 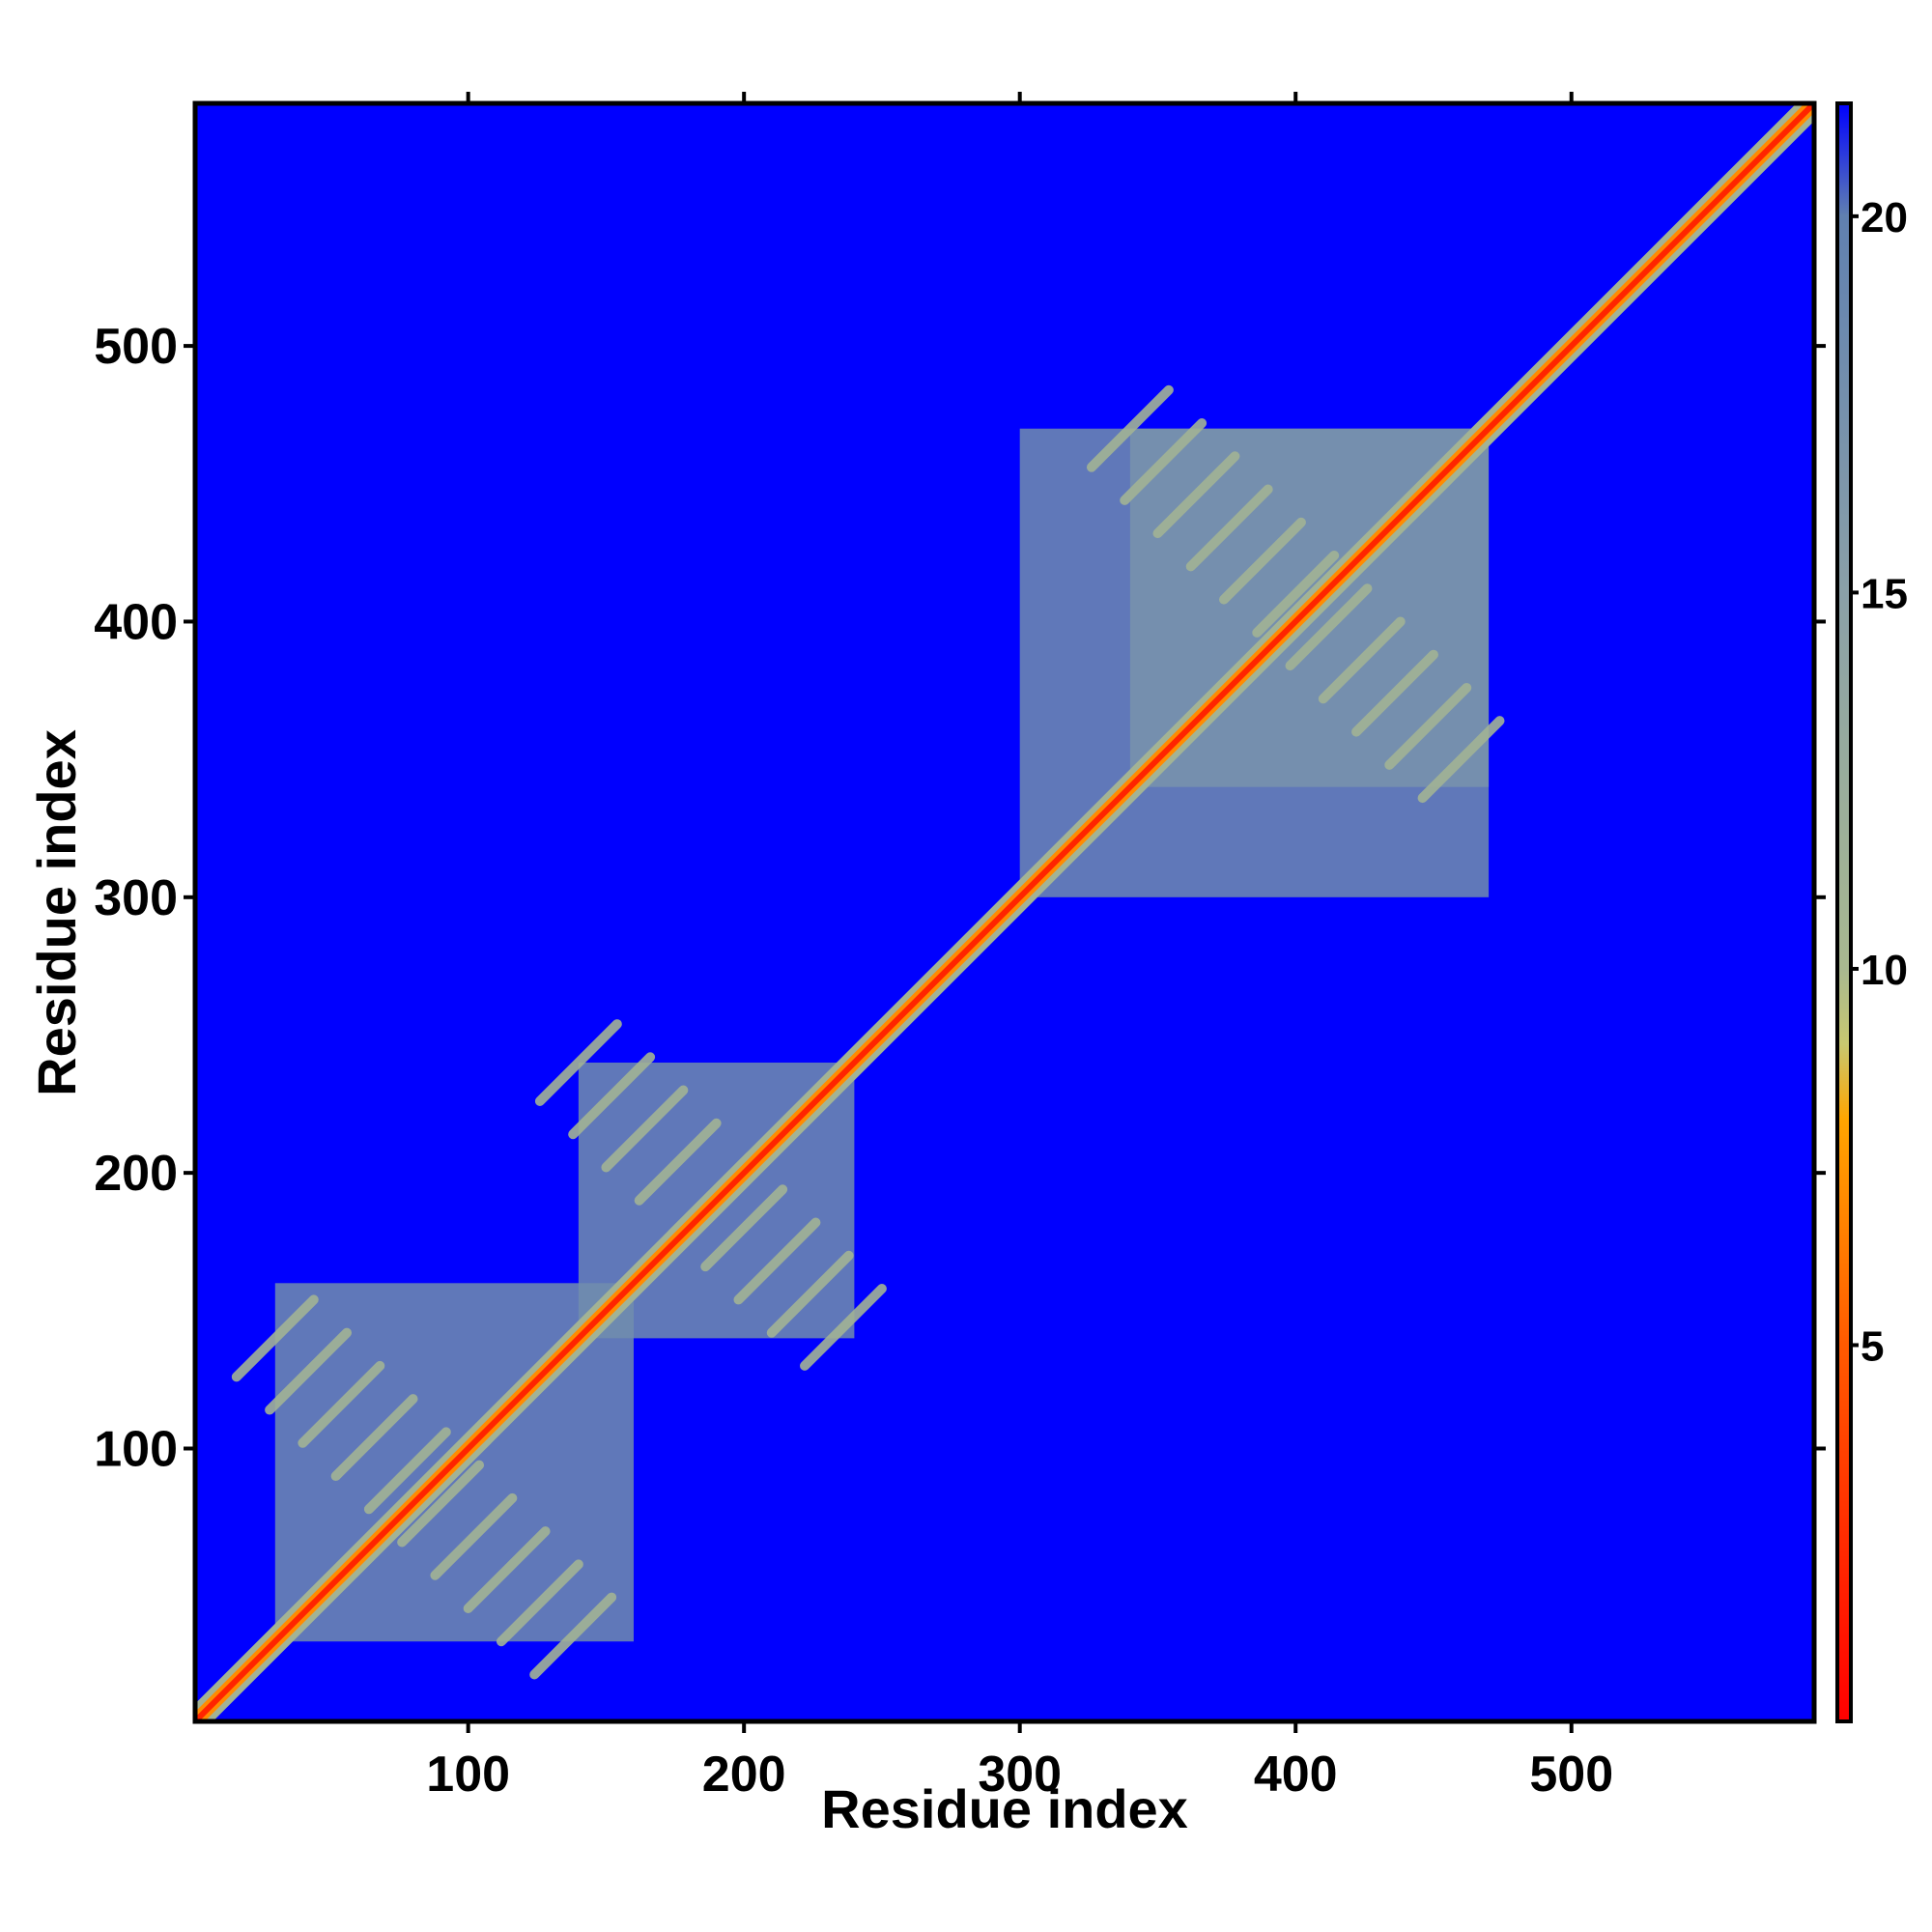 I want to click on x-tick-label: 400, so click(x=1296, y=1775).